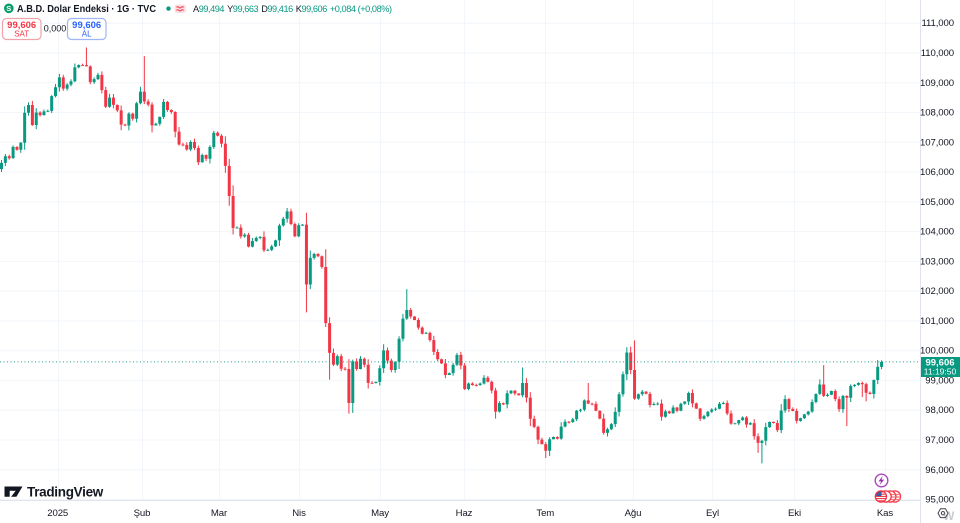 Image resolution: width=960 pixels, height=523 pixels. Describe the element at coordinates (939, 470) in the screenshot. I see `svg-text: 96,000` at that location.